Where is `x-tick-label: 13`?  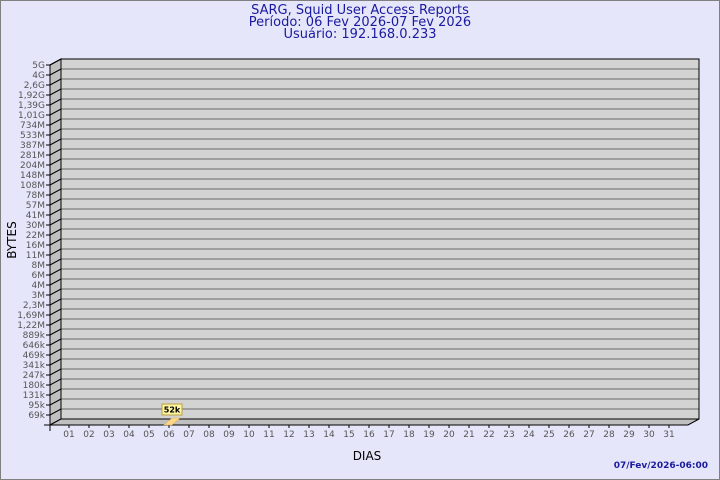 x-tick-label: 13 is located at coordinates (308, 435).